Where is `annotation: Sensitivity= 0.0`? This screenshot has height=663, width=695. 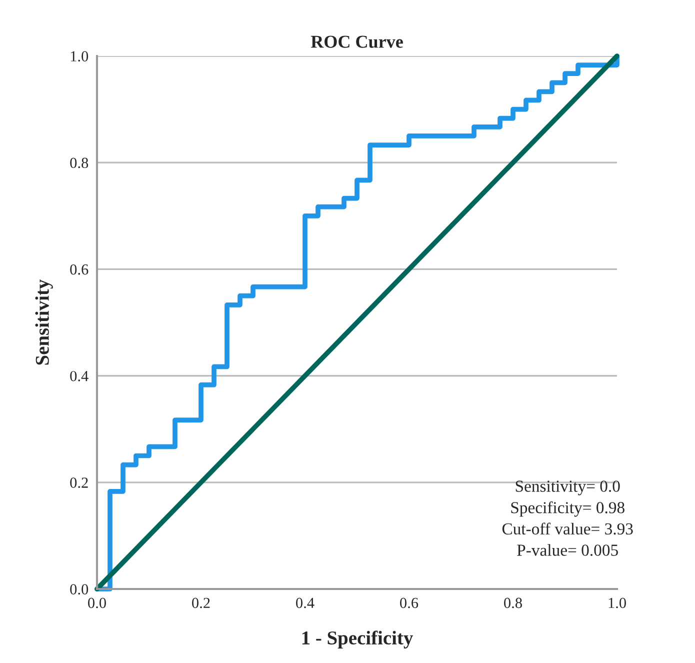 annotation: Sensitivity= 0.0 is located at coordinates (568, 488).